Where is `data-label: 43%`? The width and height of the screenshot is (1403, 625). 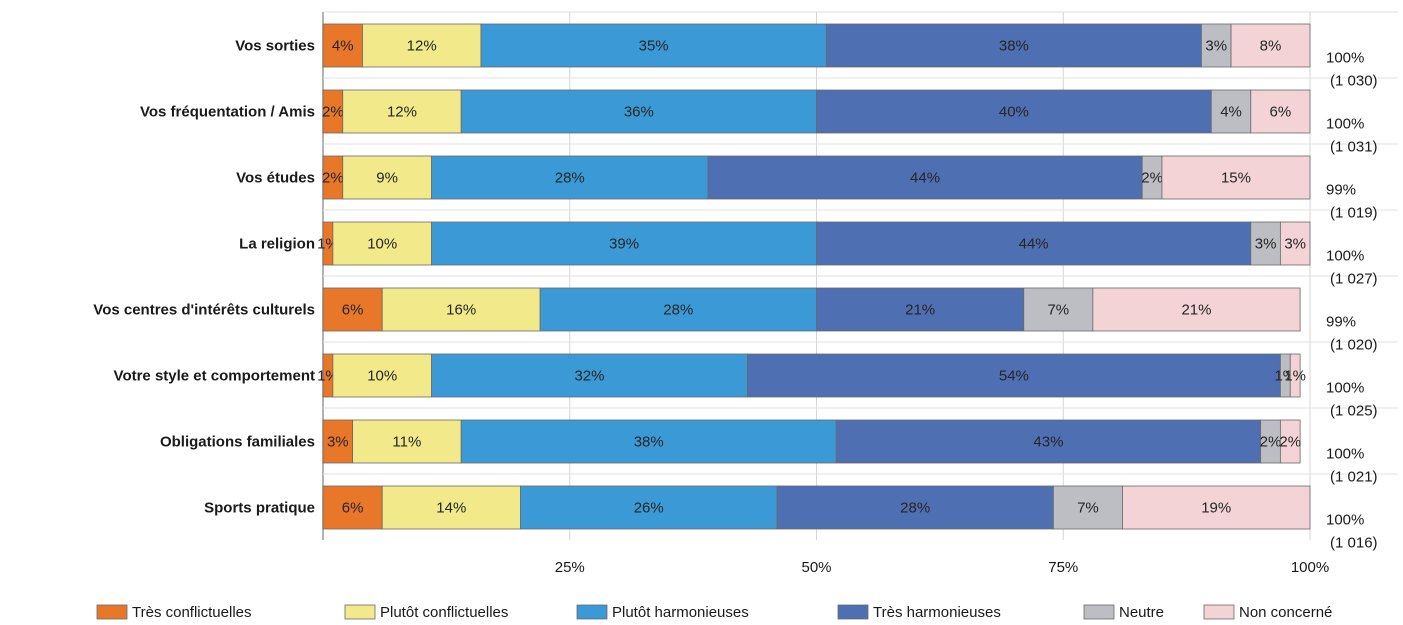 data-label: 43% is located at coordinates (1048, 442).